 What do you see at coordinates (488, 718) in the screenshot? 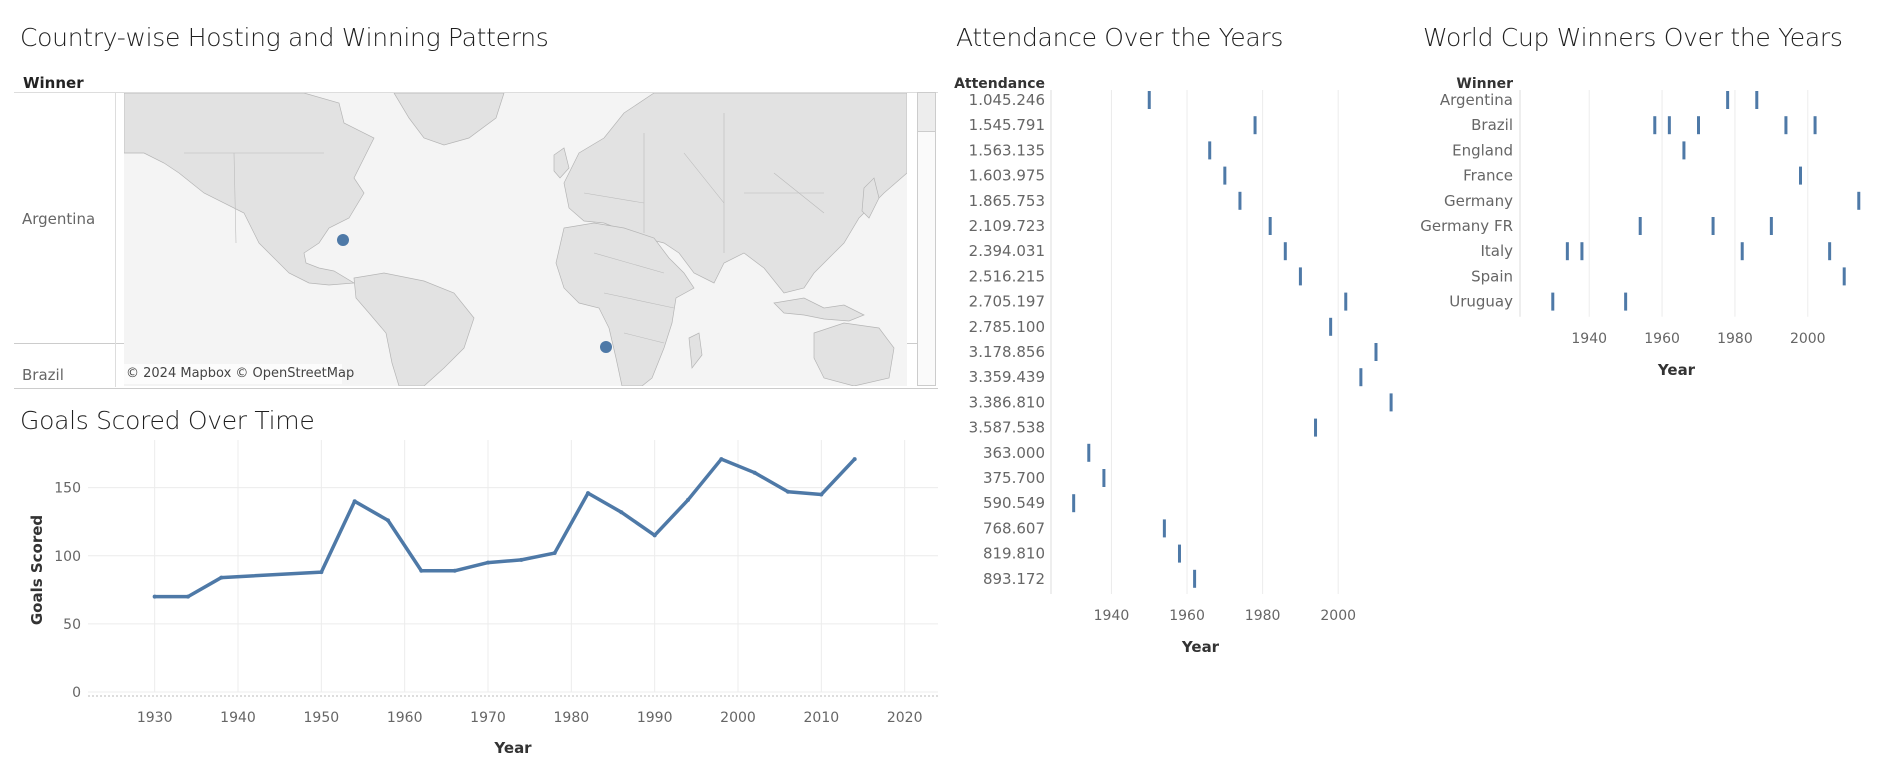
I see `goals-x-tick-label: 1970` at bounding box center [488, 718].